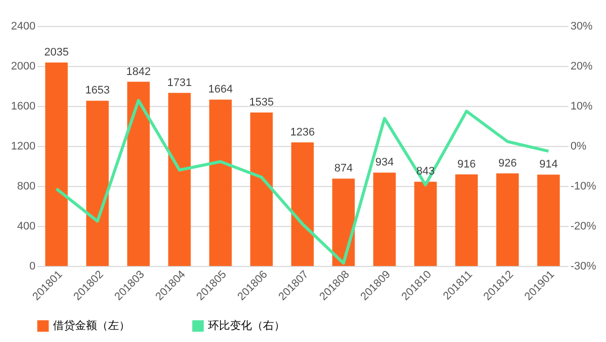 This screenshot has width=606, height=342. What do you see at coordinates (23, 146) in the screenshot?
I see `y-tick-label: 1200` at bounding box center [23, 146].